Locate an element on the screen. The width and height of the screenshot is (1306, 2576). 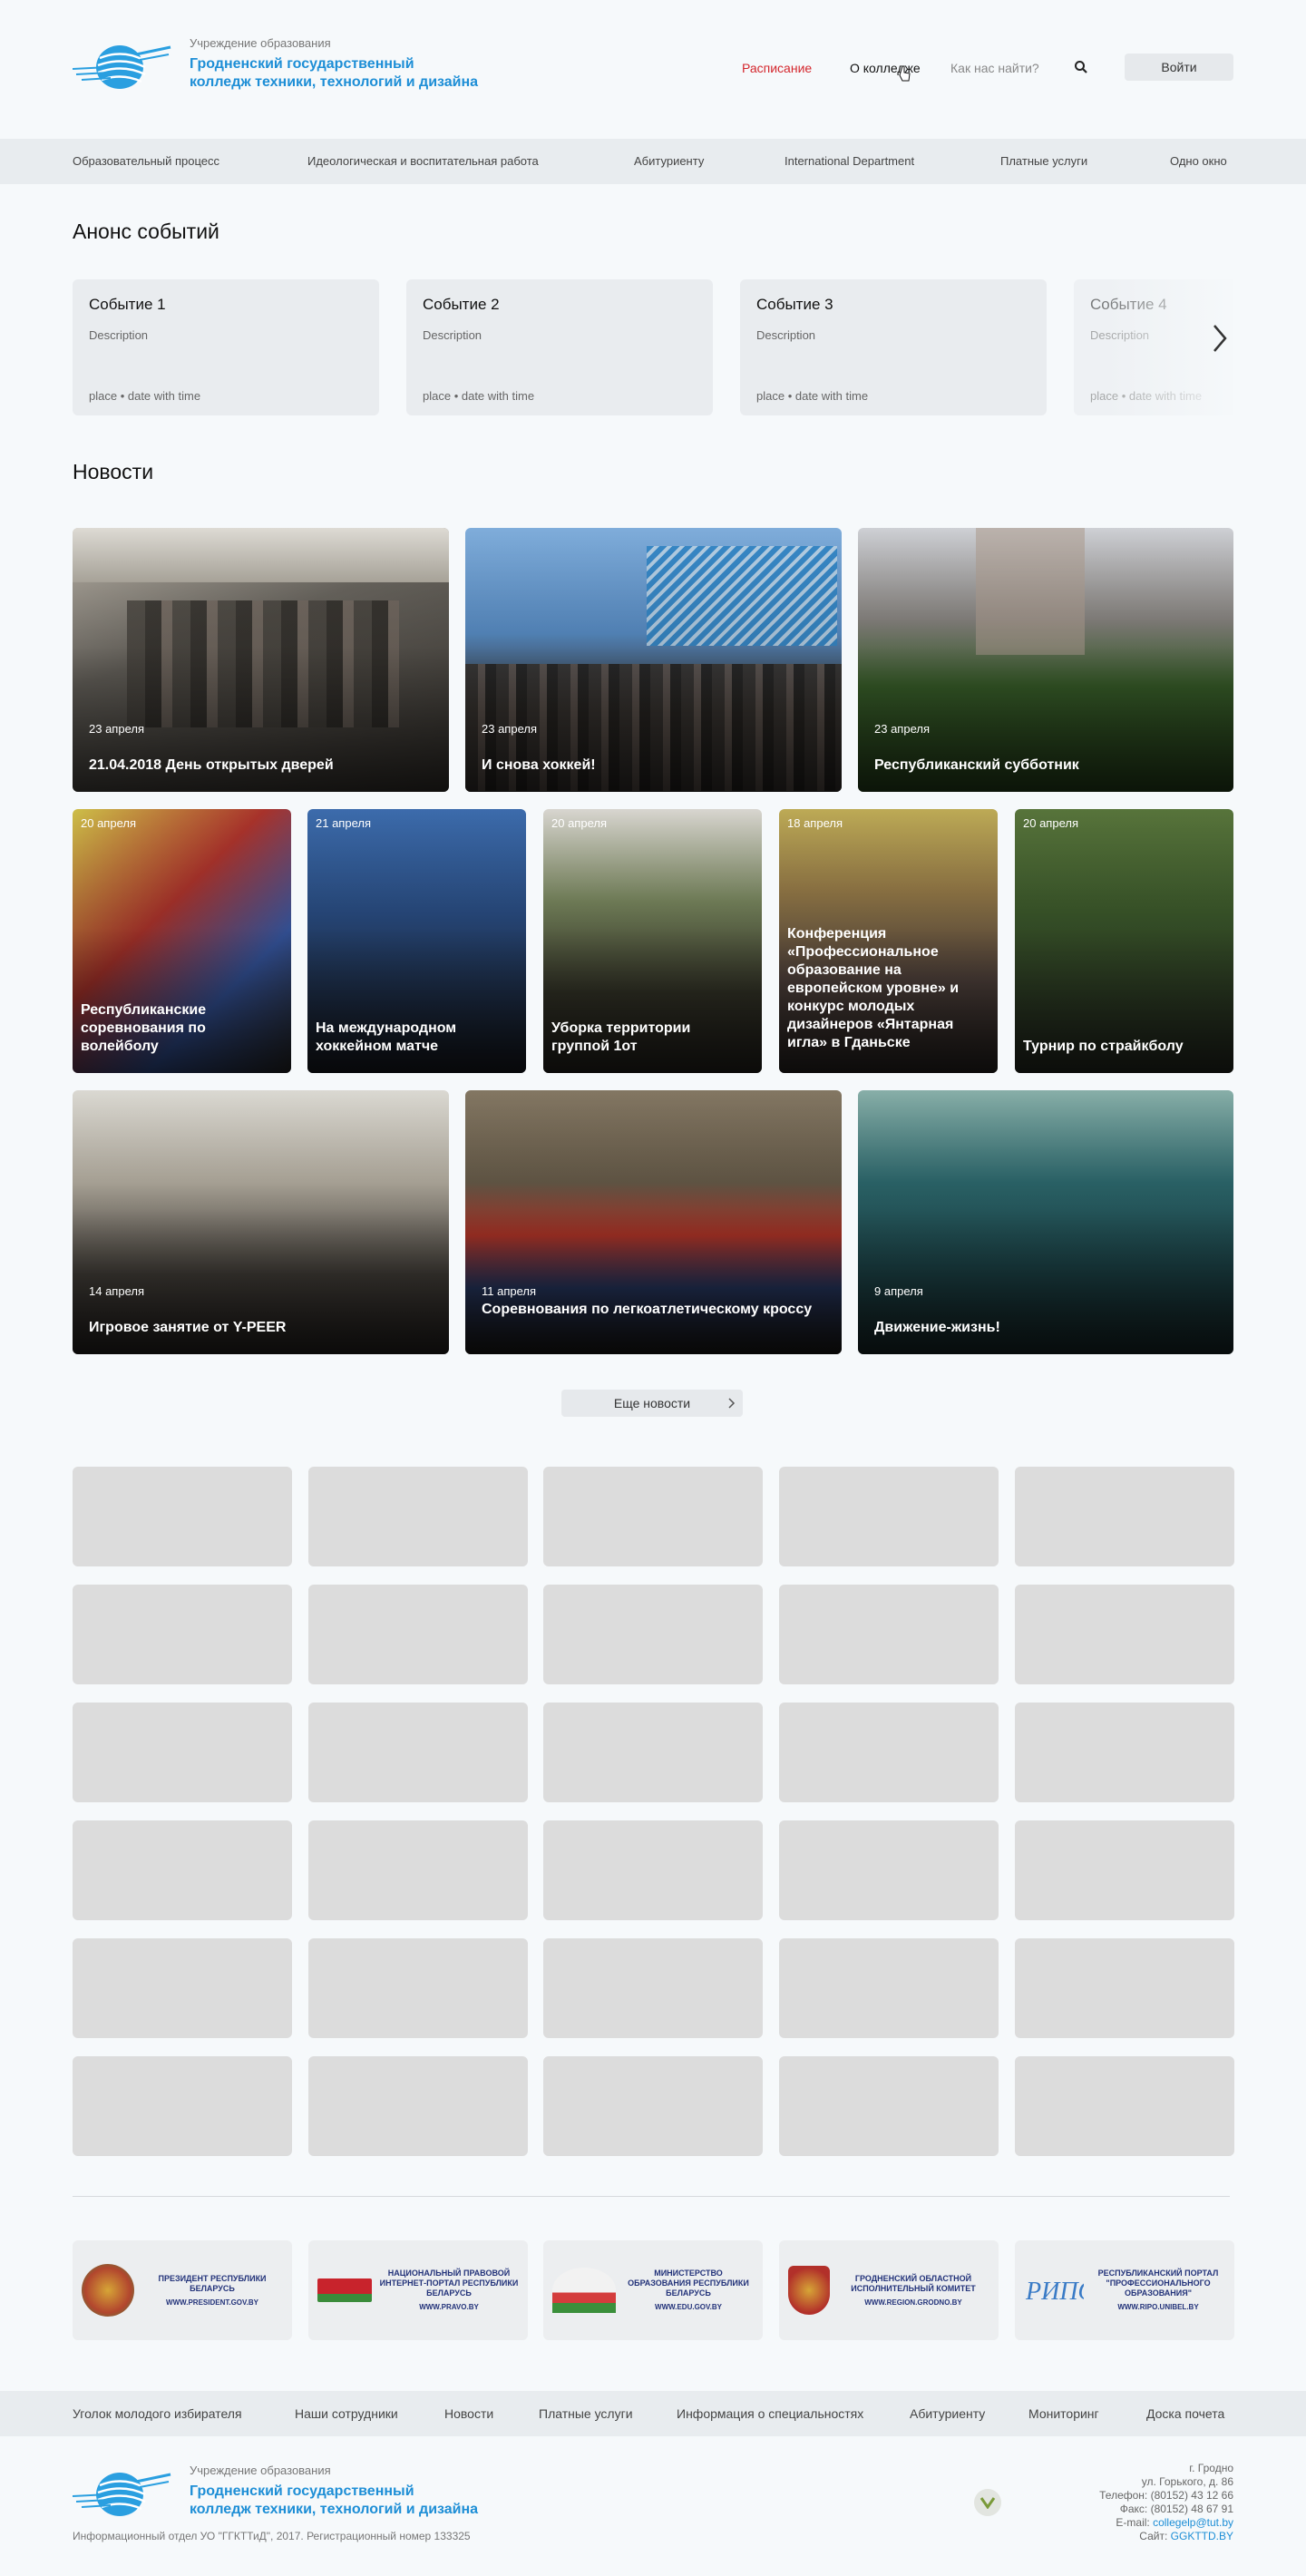
footer-link-honor-board: Доска почета is located at coordinates (1185, 2413).